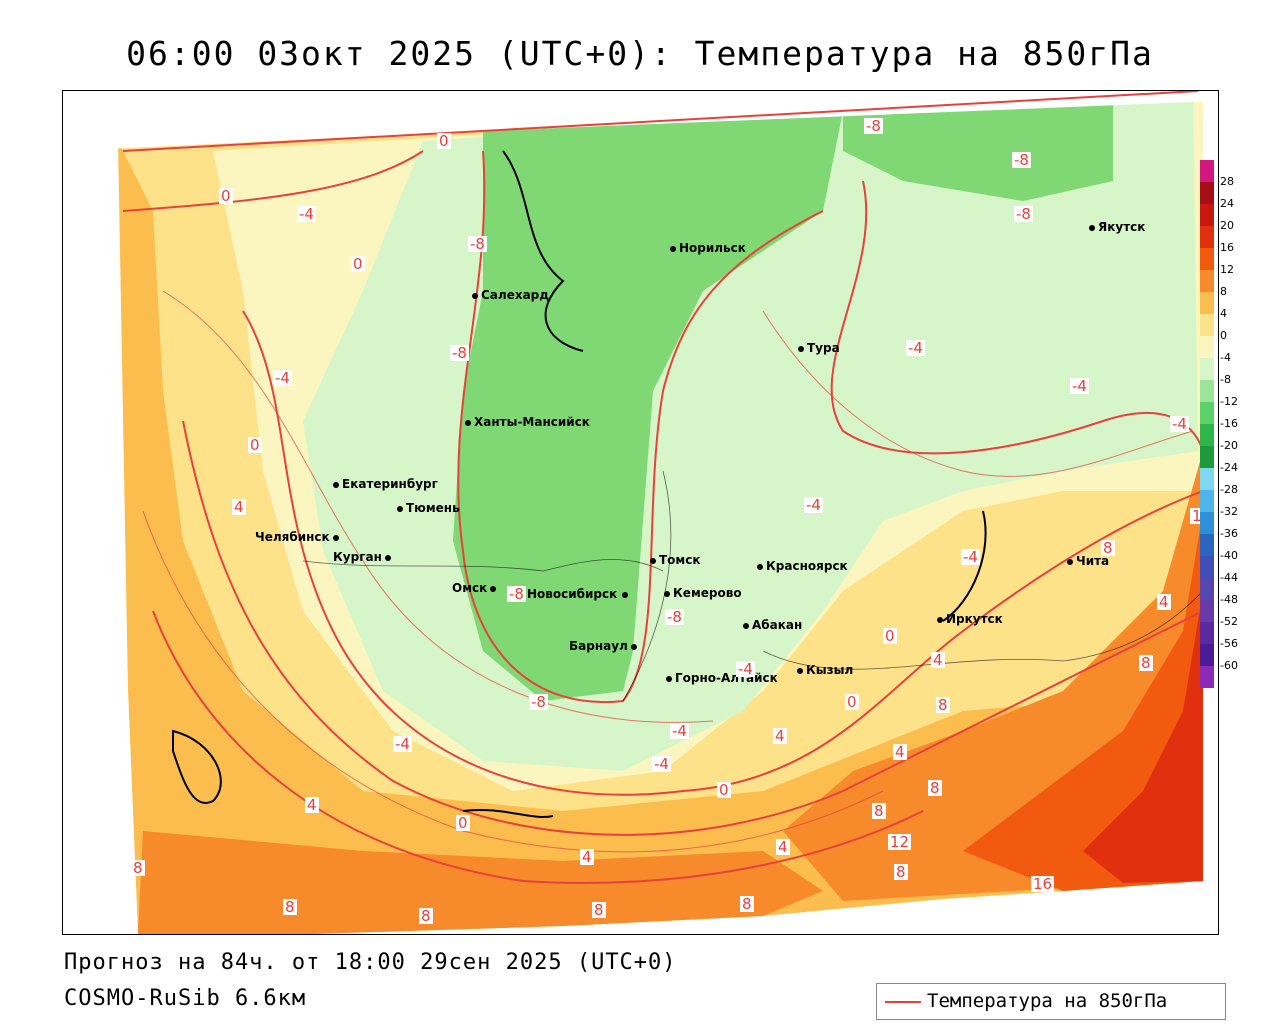 Image resolution: width=1280 pixels, height=1024 pixels. What do you see at coordinates (703, 593) in the screenshot?
I see `city-kemerovo: Кемерово` at bounding box center [703, 593].